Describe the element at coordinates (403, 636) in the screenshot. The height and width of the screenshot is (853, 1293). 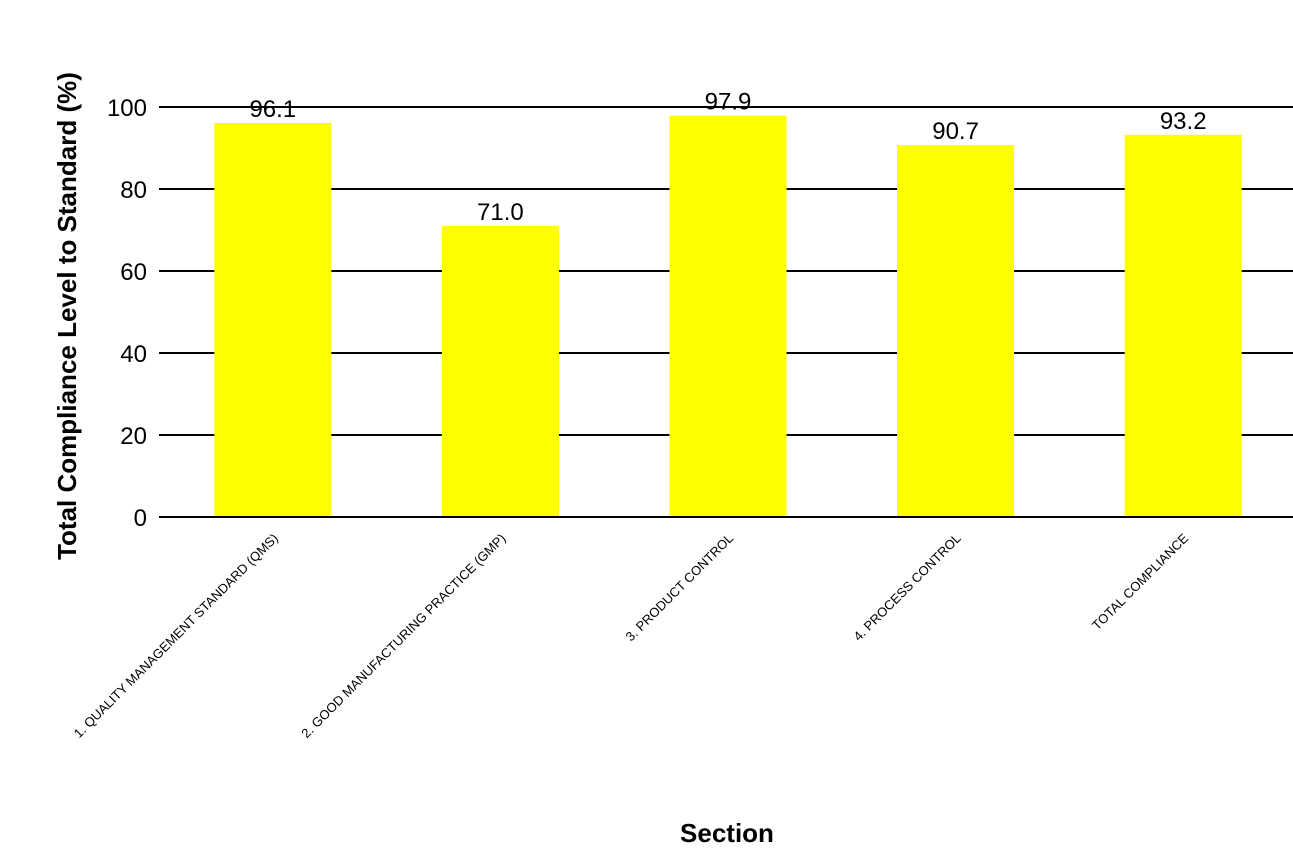
I see `x-tick-label: 2. GOOD MANUFACTURING PRACTICE (GMP)` at that location.